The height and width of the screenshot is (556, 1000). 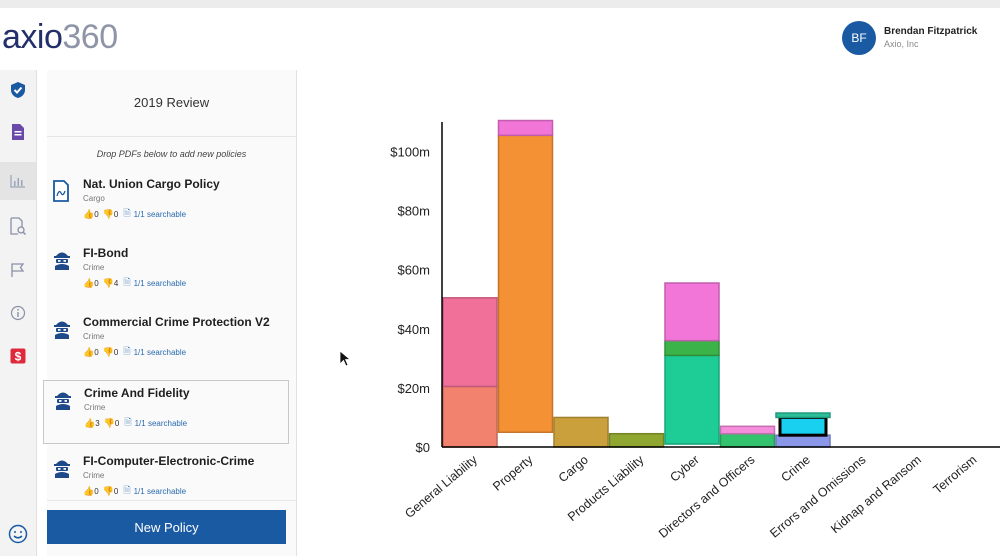 What do you see at coordinates (441, 486) in the screenshot?
I see `x-tick-label: General Liability` at bounding box center [441, 486].